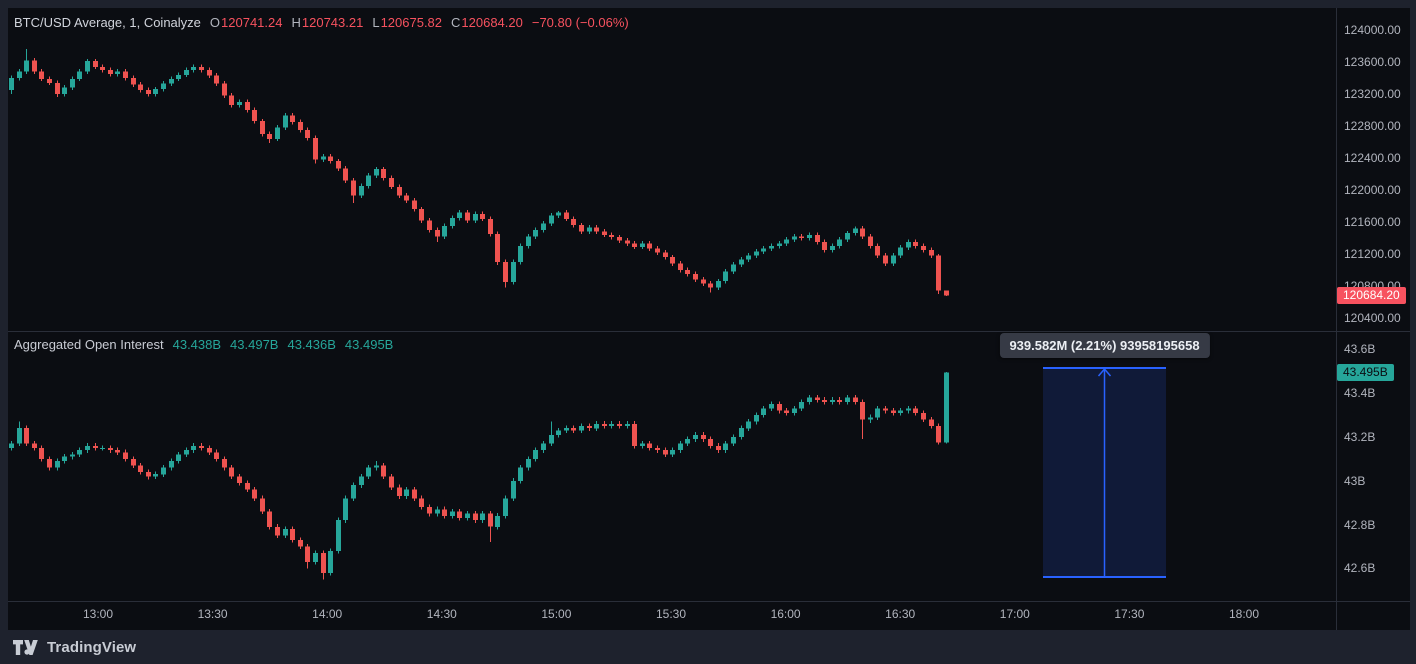  I want to click on oi-value-badge: 43.495B, so click(1365, 372).